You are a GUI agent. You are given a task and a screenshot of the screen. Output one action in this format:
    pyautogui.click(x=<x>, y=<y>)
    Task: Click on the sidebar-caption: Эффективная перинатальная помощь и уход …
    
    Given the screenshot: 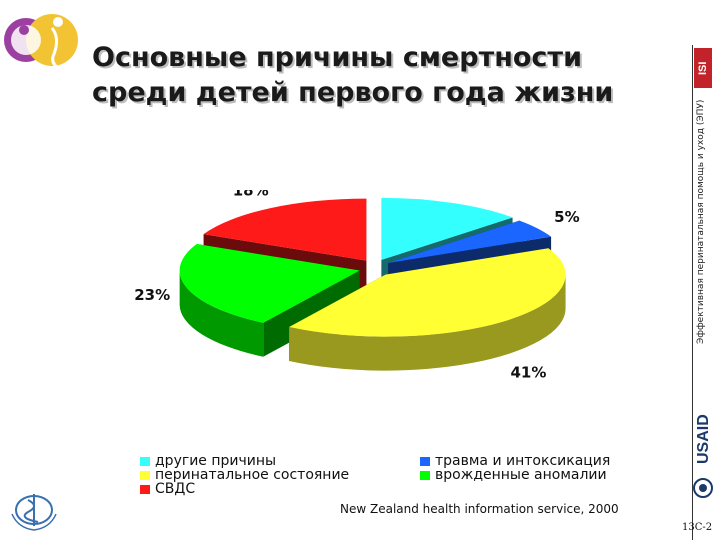 What is the action you would take?
    pyautogui.click(x=701, y=222)
    